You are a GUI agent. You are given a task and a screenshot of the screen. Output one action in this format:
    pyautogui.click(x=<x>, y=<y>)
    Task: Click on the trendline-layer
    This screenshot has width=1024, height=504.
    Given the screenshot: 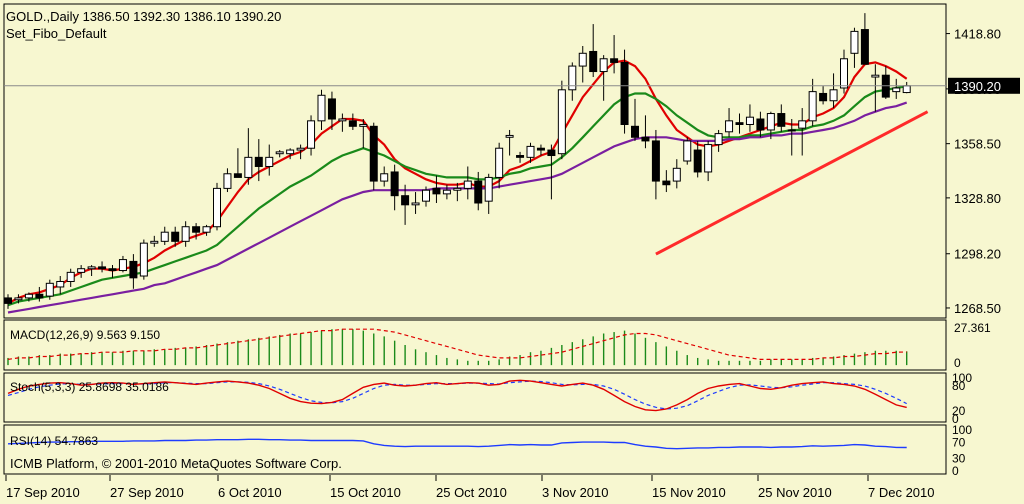 What is the action you would take?
    pyautogui.click(x=792, y=183)
    